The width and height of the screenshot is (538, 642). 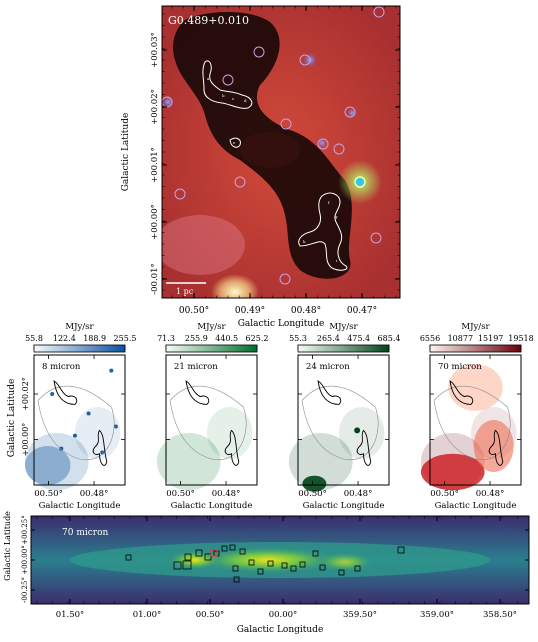 I want to click on bottom-xtick-label: 01.00°, so click(x=147, y=615).